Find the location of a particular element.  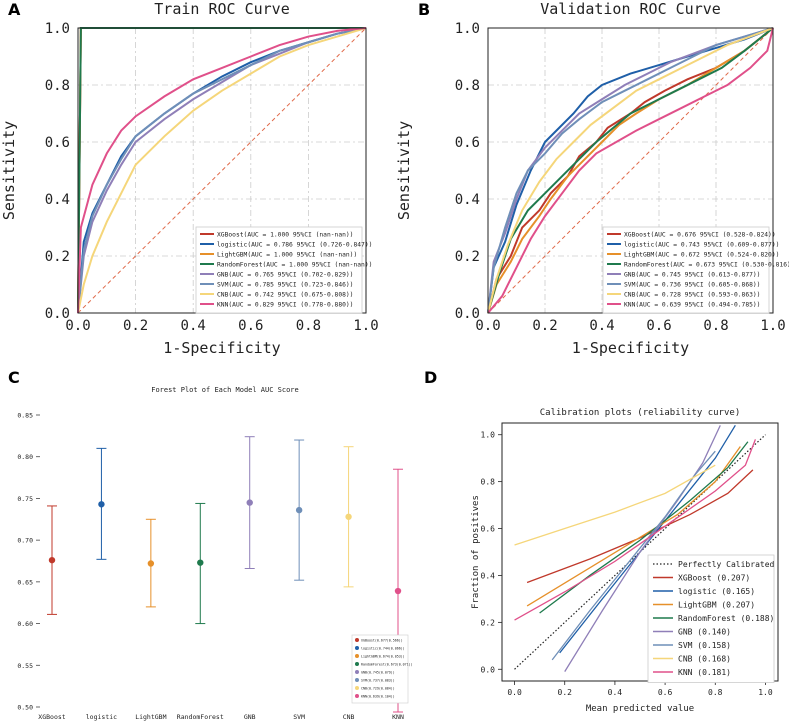

y-tick-label: 0.60 is located at coordinates (25, 624).